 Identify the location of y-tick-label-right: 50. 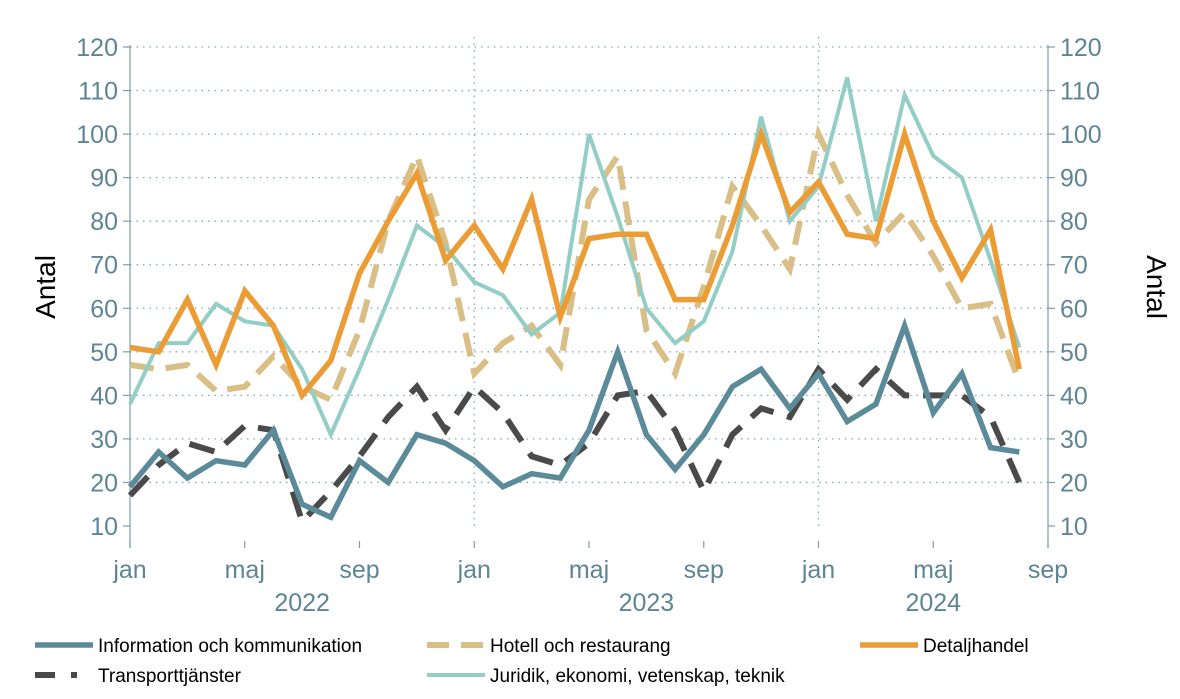
(1074, 353).